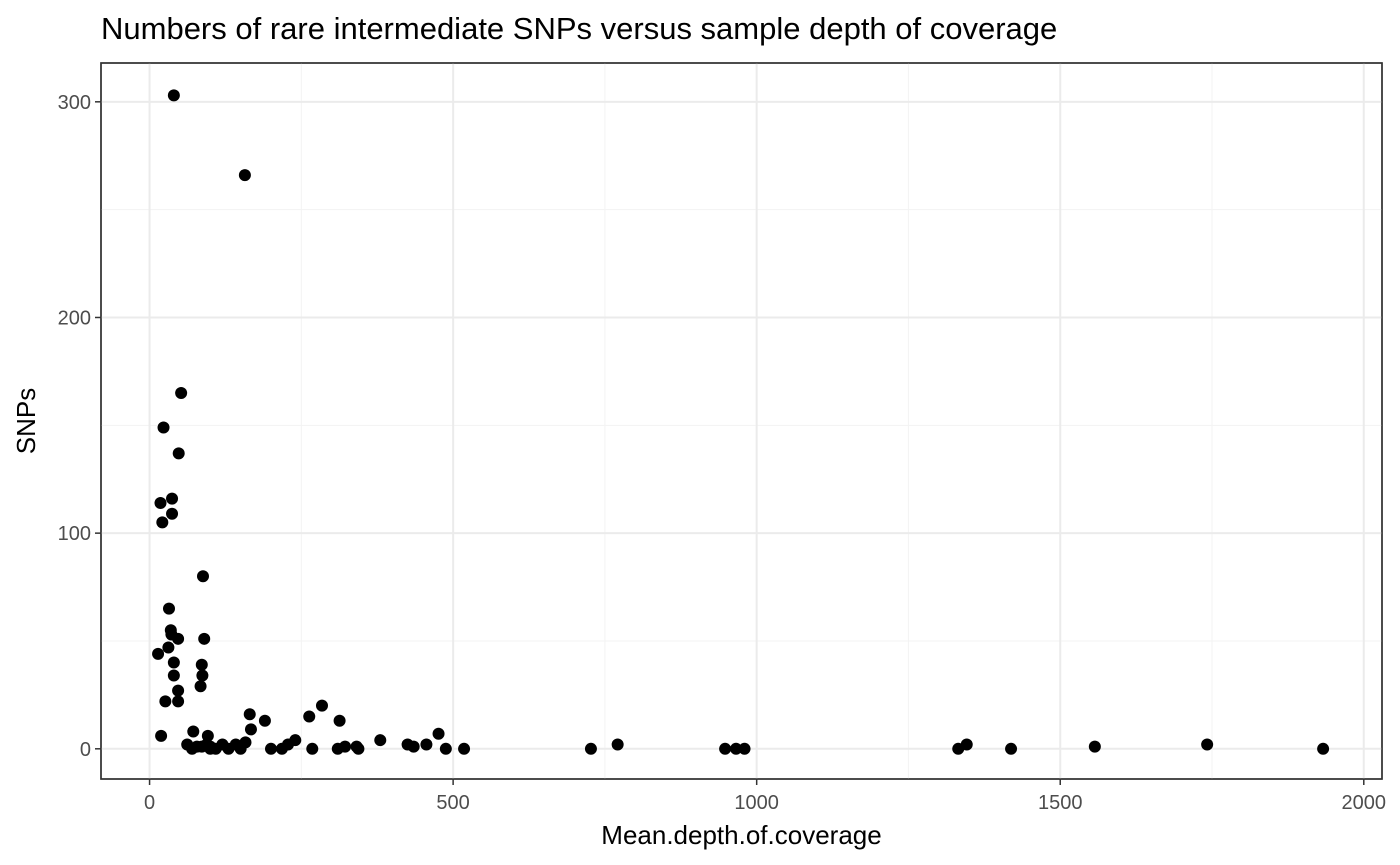  Describe the element at coordinates (1060, 803) in the screenshot. I see `x-tick-label: 1500` at that location.